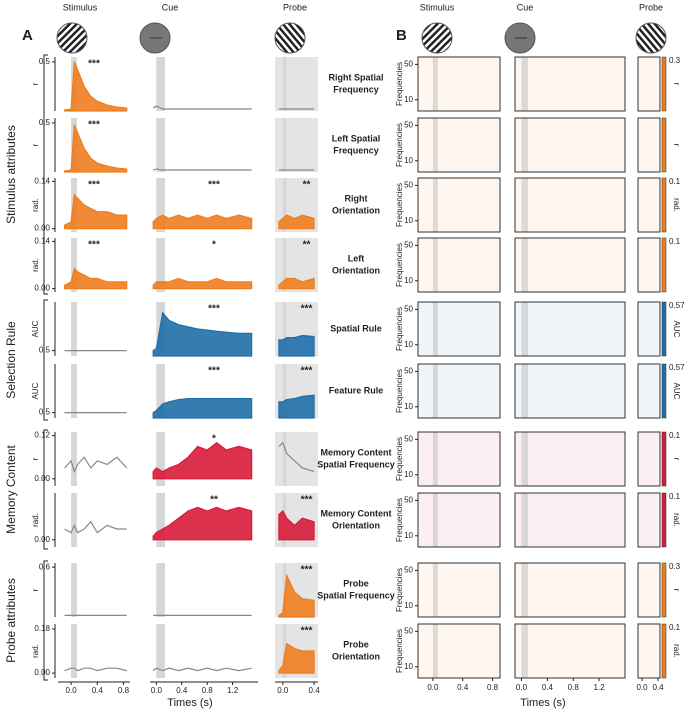  I want to click on colorbar-label: r, so click(676, 459).